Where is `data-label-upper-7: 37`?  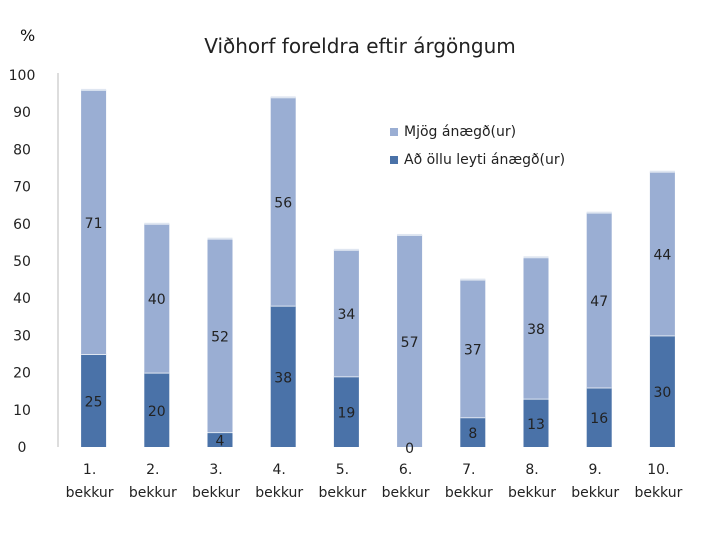 data-label-upper-7: 37 is located at coordinates (473, 350).